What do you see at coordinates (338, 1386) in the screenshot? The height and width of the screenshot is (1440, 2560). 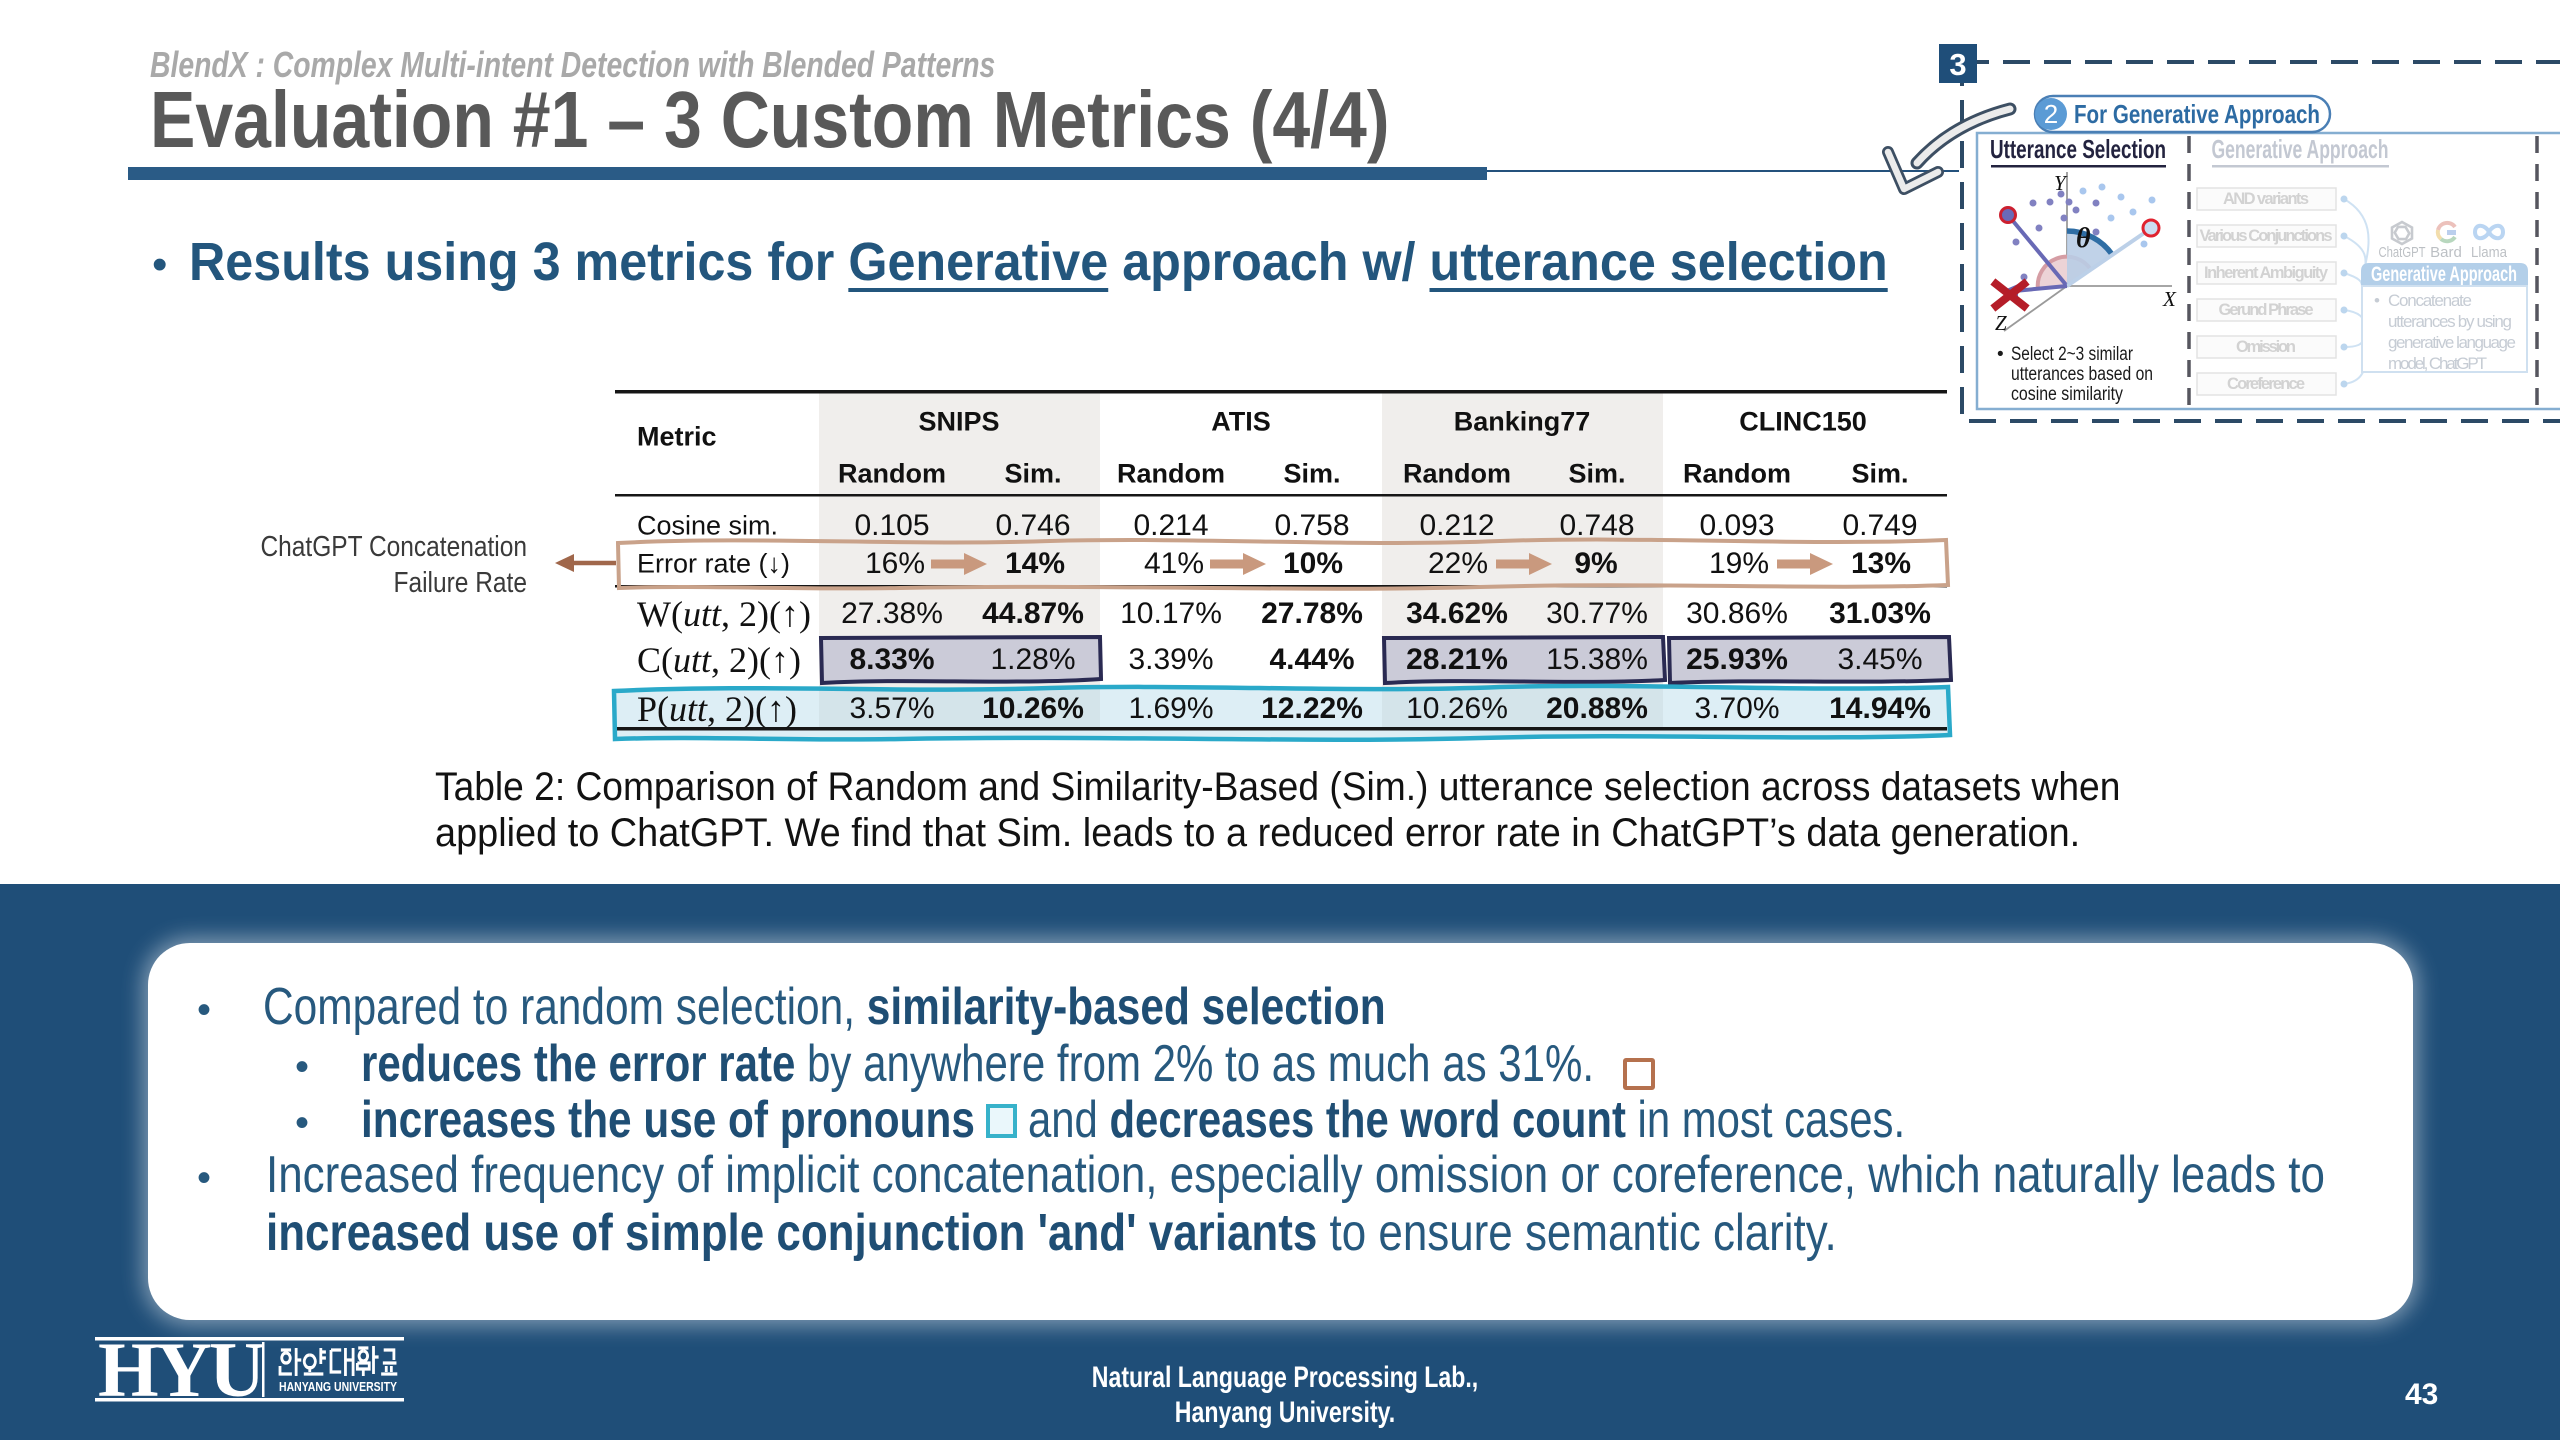 I see `svg-text: HANYANG UNIVERSITY` at bounding box center [338, 1386].